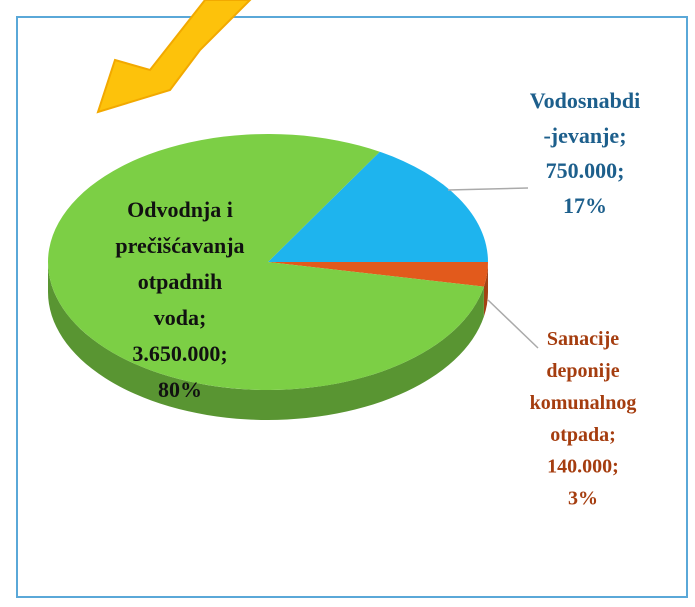 This screenshot has height=607, width=695. I want to click on percent-label: 80%, so click(180, 389).